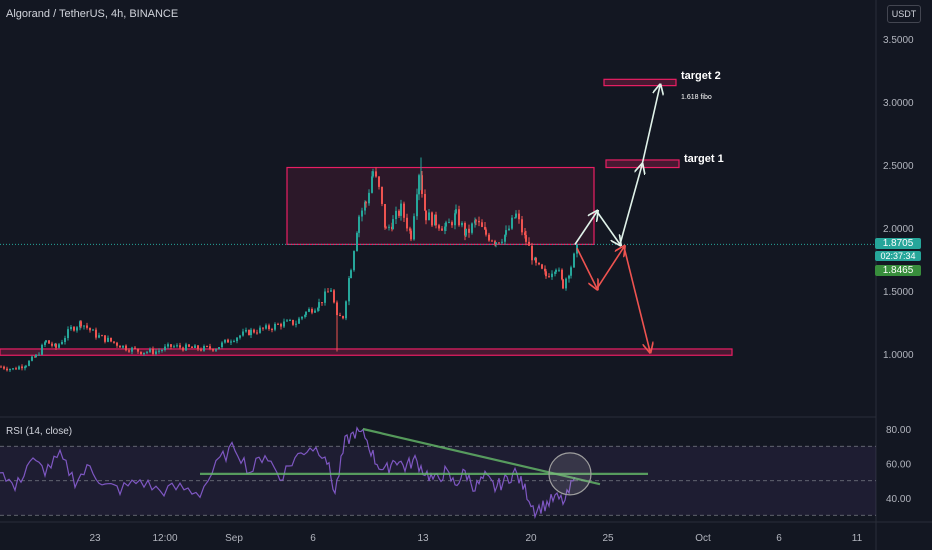 This screenshot has width=932, height=550. Describe the element at coordinates (898, 229) in the screenshot. I see `y-tick-label: 2.0000` at that location.